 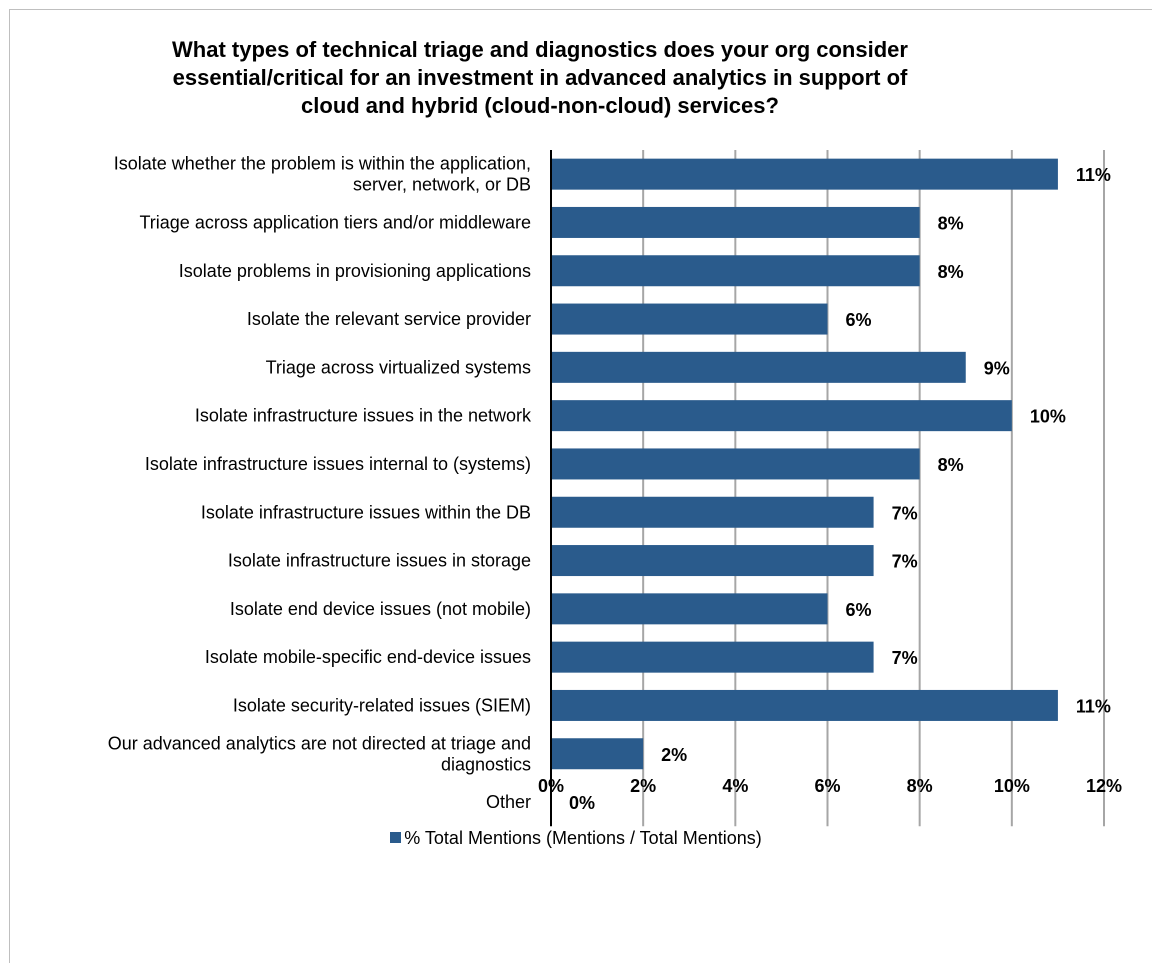 I want to click on category-label-8: Isolate infrastructure issues in storage, so click(x=379, y=561).